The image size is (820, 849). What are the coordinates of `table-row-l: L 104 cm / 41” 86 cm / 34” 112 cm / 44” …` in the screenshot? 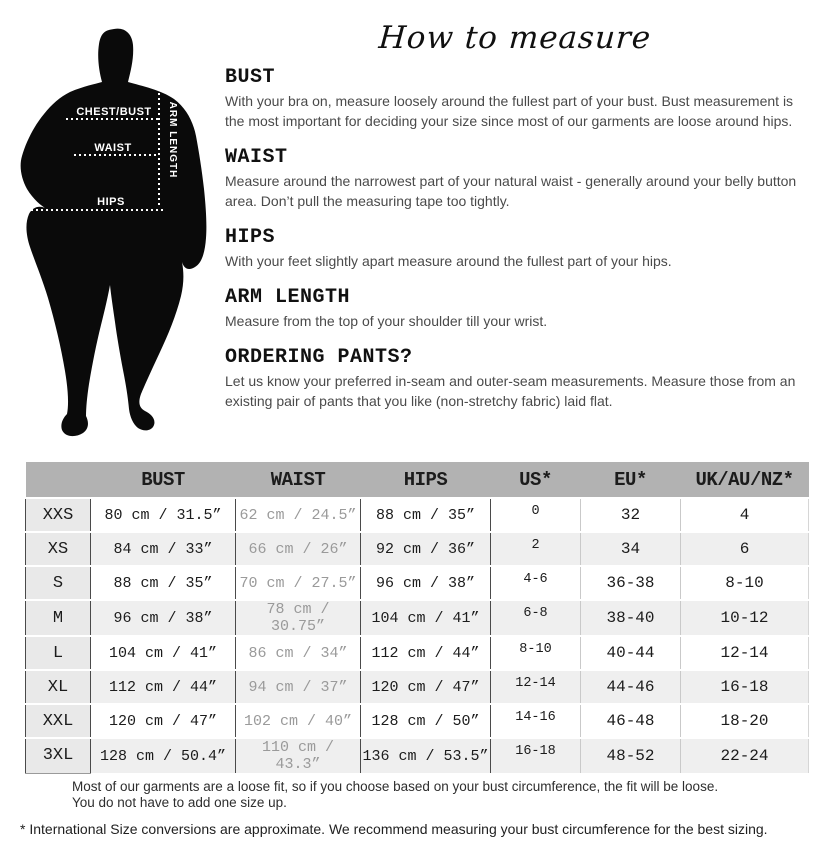 It's located at (417, 652).